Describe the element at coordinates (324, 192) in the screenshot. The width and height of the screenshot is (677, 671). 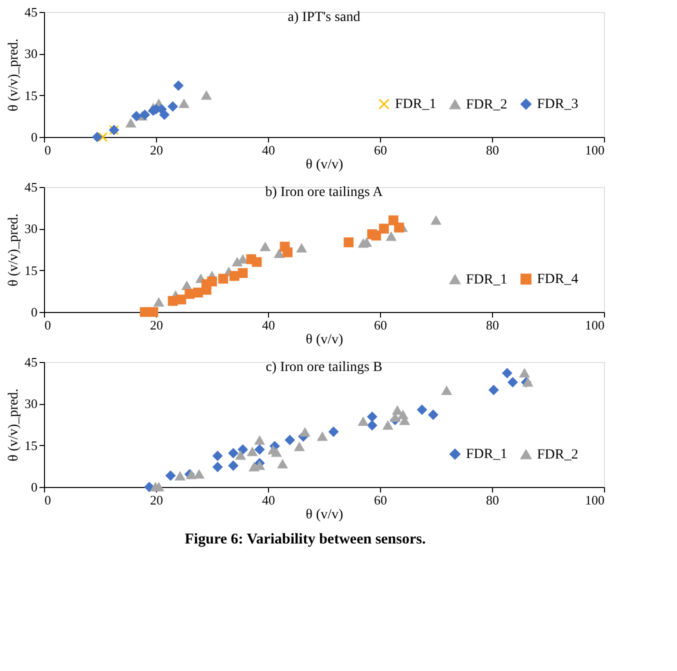
I see `chart-title: b) Iron ore tailings A` at that location.